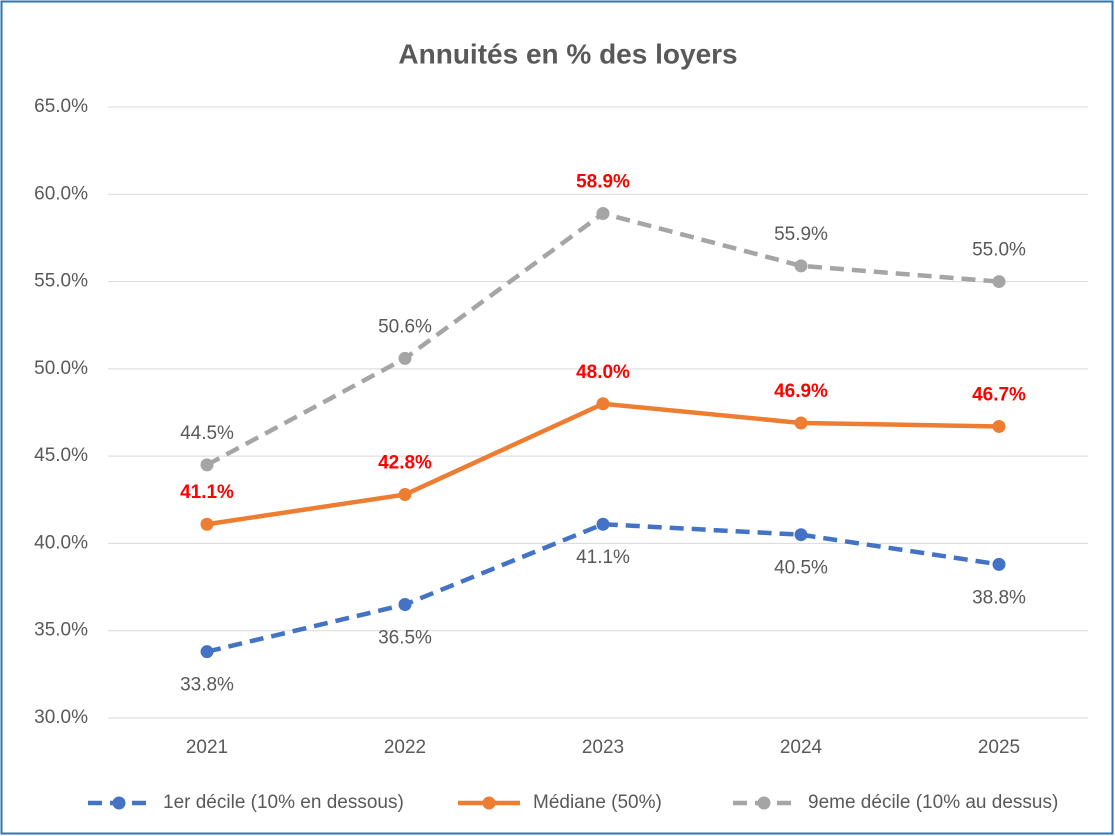 This screenshot has height=836, width=1115. What do you see at coordinates (999, 250) in the screenshot?
I see `data-label: 55.0%` at bounding box center [999, 250].